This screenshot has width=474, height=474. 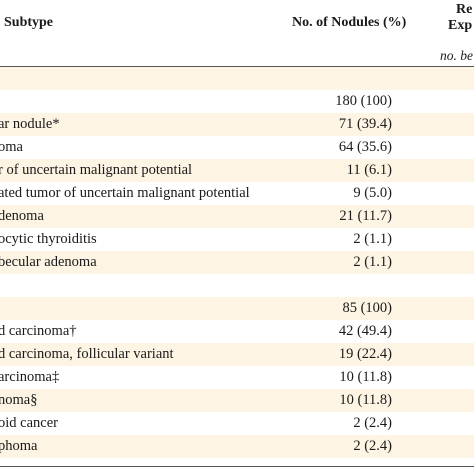 What do you see at coordinates (369, 170) in the screenshot?
I see `row-value: 11 (6.1)` at bounding box center [369, 170].